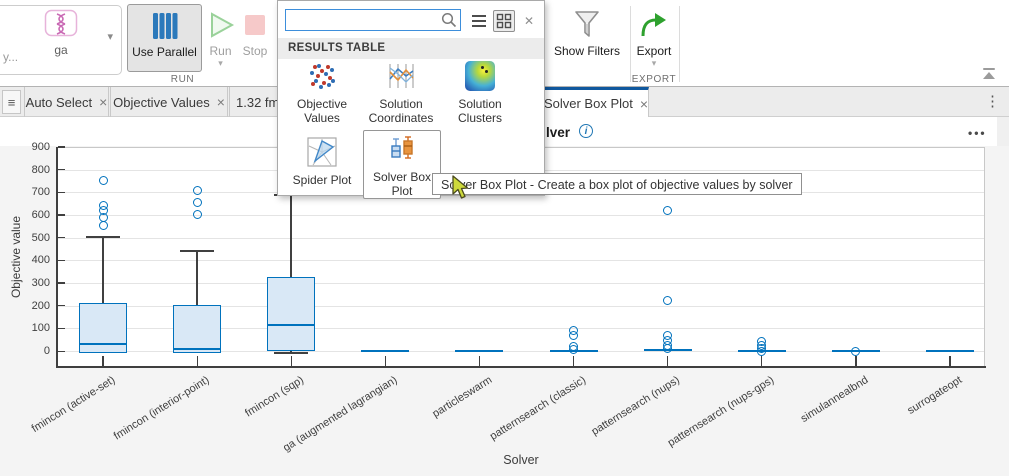  I want to click on mouse-cursor, so click(462, 190).